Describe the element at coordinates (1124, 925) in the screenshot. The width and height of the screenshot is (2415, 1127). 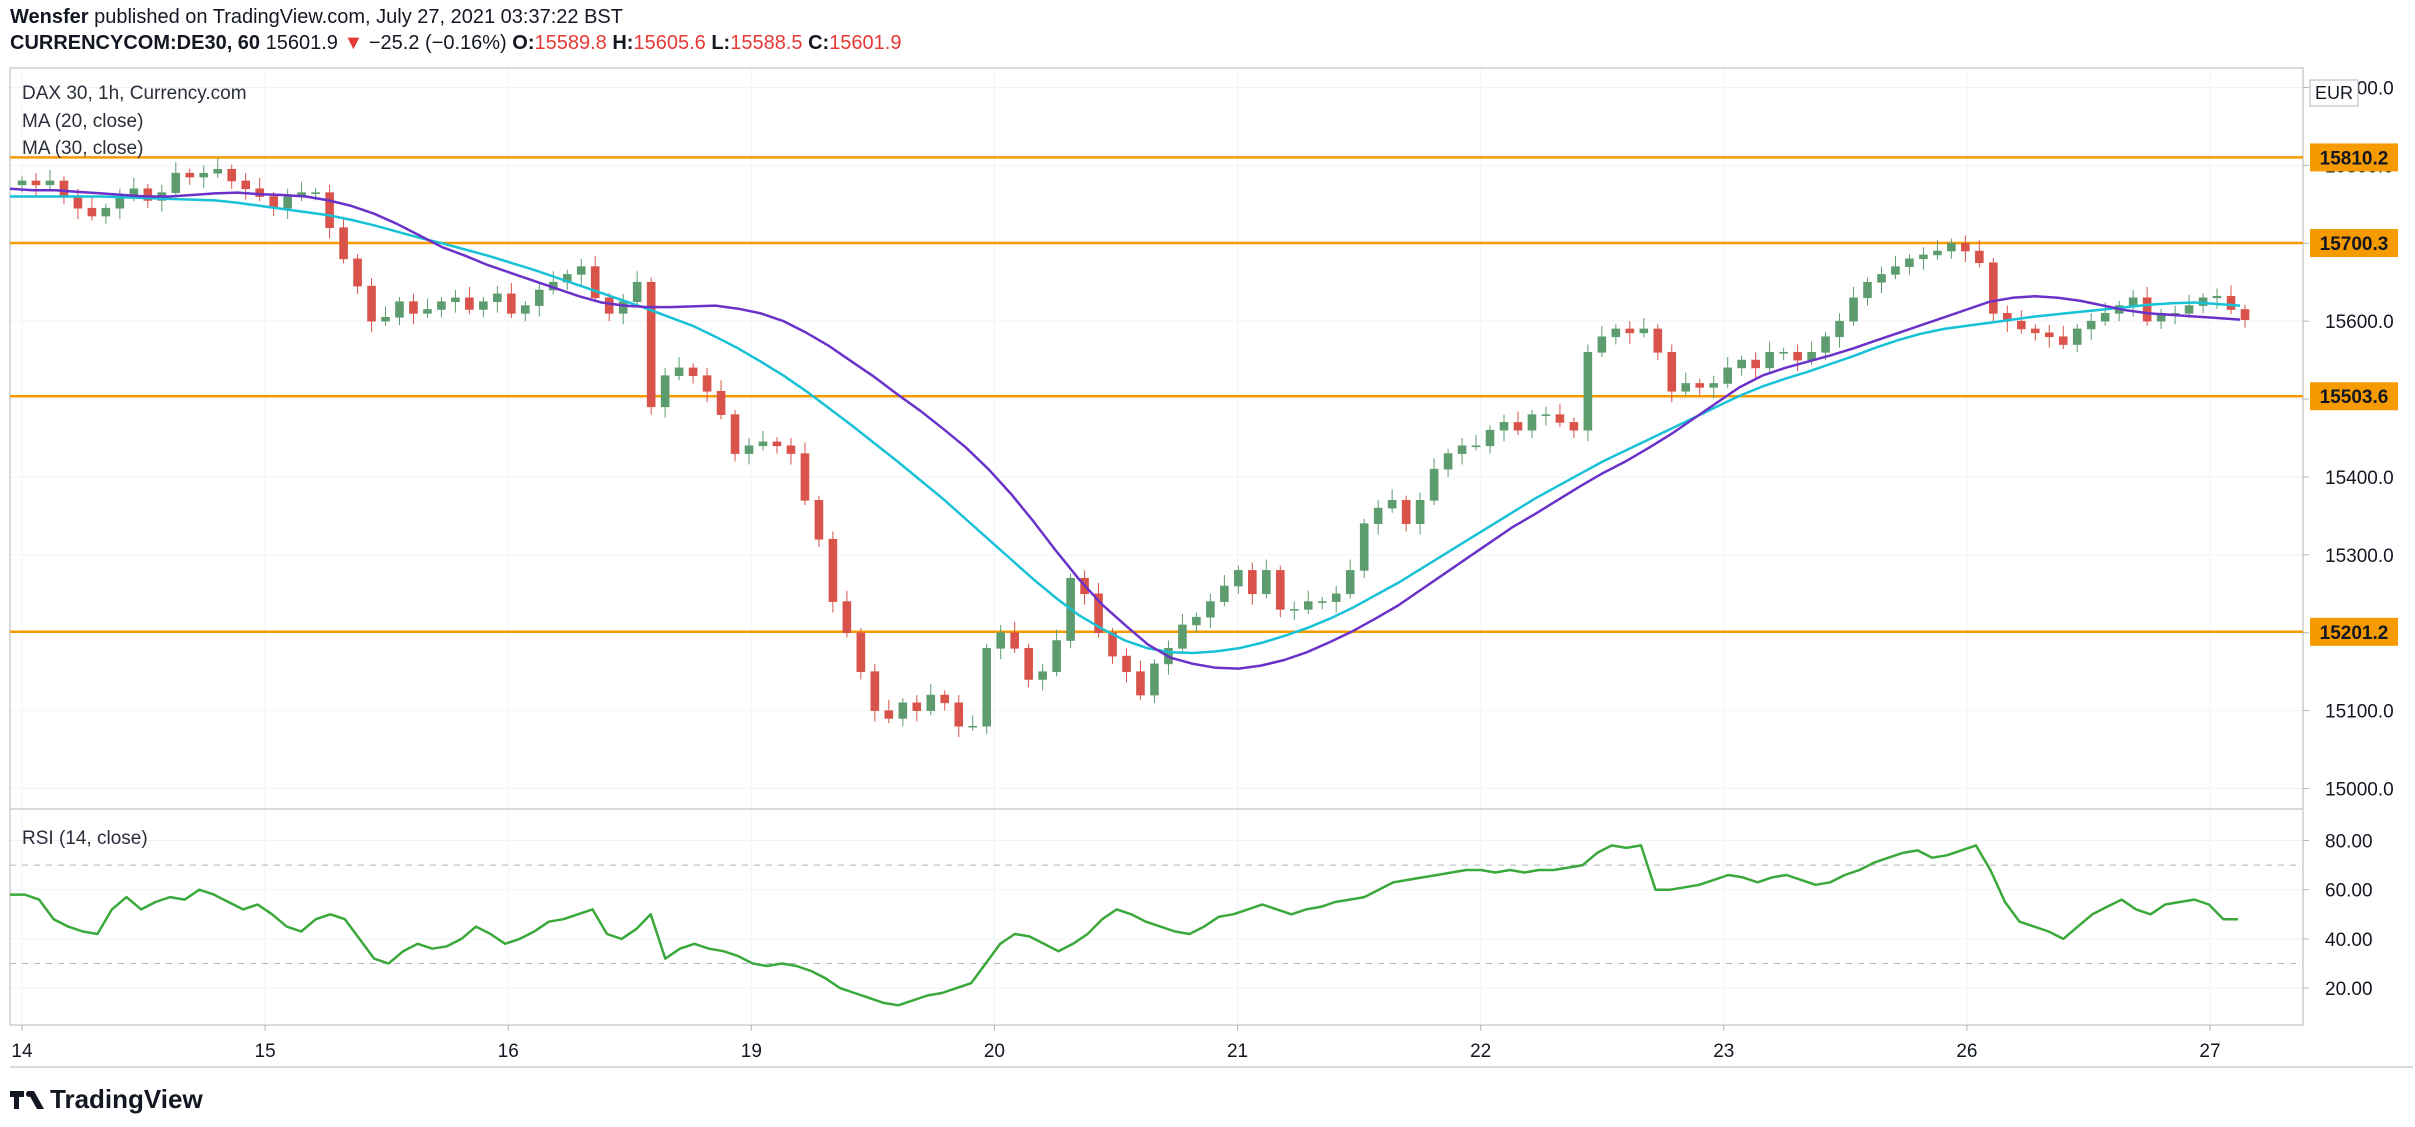
I see `rsi-line` at that location.